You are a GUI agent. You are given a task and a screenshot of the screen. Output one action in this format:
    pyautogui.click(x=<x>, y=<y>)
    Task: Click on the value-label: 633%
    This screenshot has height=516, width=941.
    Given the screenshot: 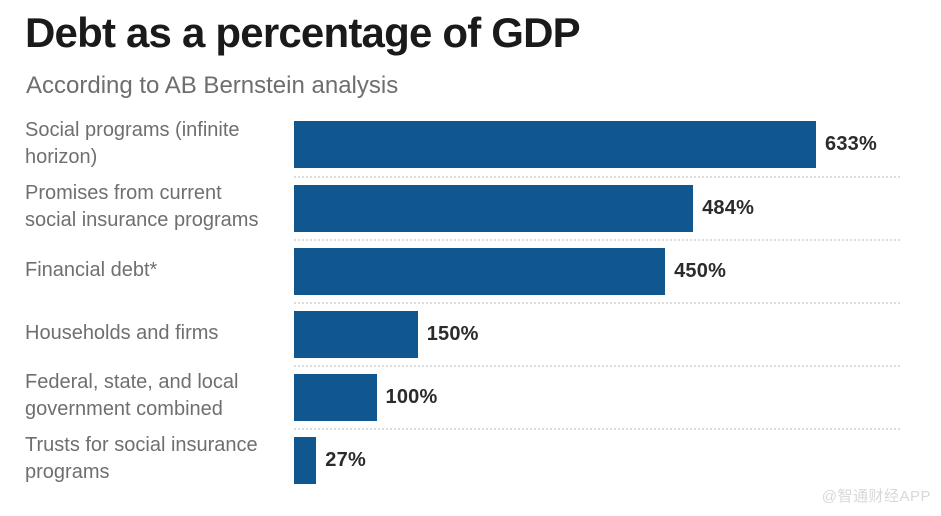 What is the action you would take?
    pyautogui.click(x=851, y=143)
    